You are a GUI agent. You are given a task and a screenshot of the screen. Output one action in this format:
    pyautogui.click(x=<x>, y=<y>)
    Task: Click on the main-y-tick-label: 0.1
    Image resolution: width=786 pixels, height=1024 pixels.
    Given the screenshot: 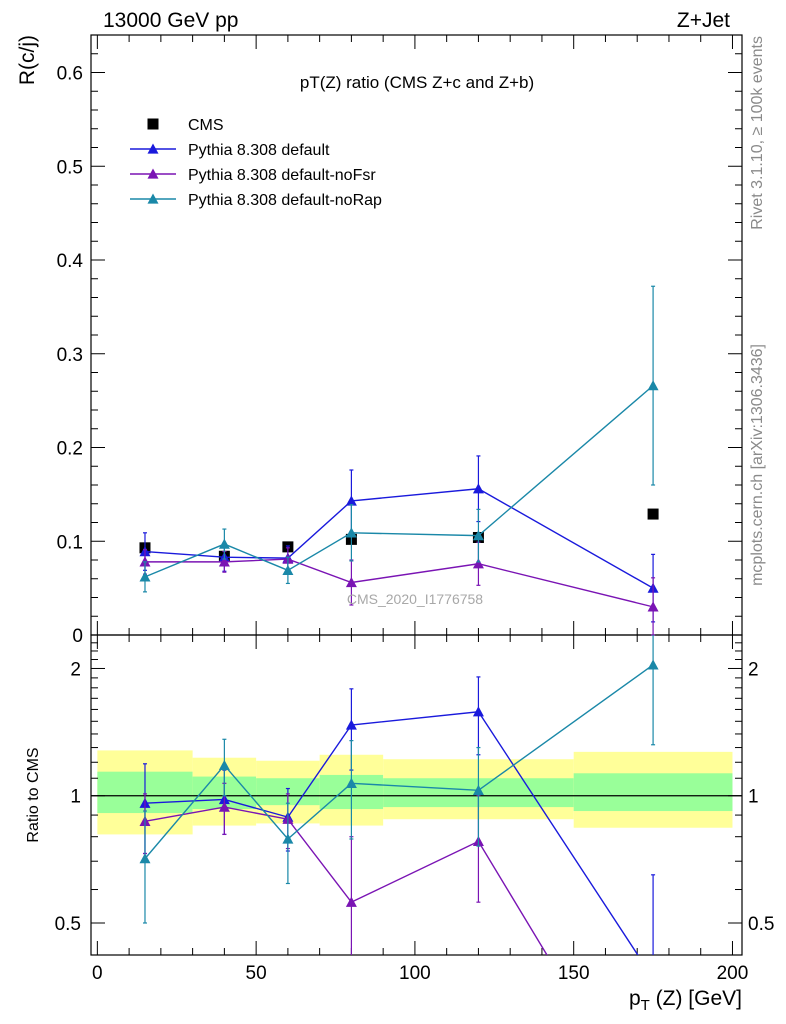 What is the action you would take?
    pyautogui.click(x=70, y=542)
    